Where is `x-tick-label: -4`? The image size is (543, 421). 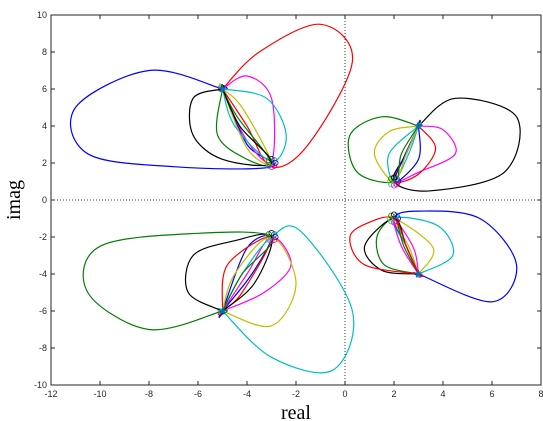
x-tick-label: -4 is located at coordinates (247, 394).